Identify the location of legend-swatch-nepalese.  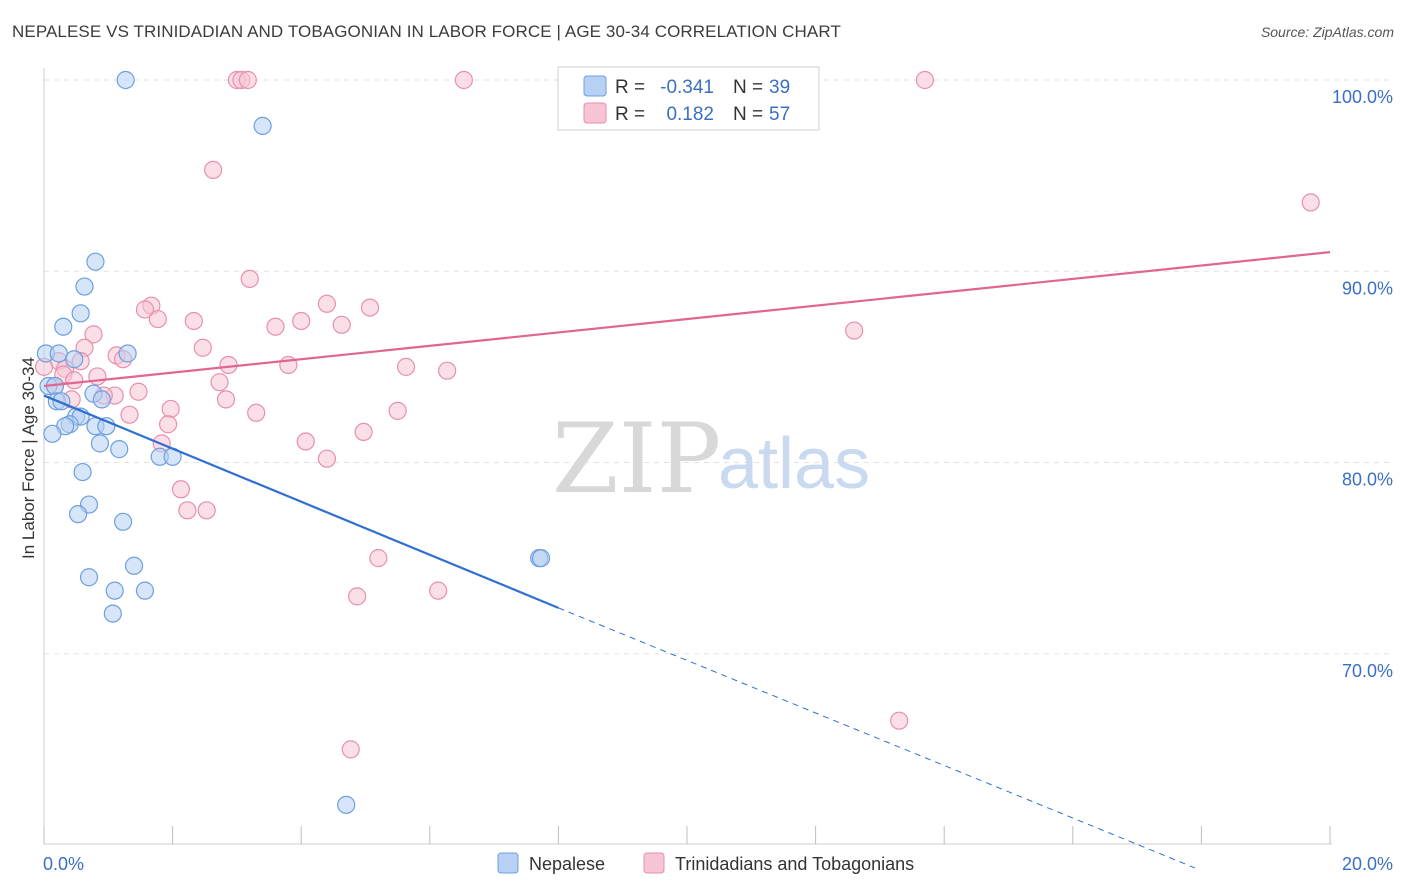
(595, 86).